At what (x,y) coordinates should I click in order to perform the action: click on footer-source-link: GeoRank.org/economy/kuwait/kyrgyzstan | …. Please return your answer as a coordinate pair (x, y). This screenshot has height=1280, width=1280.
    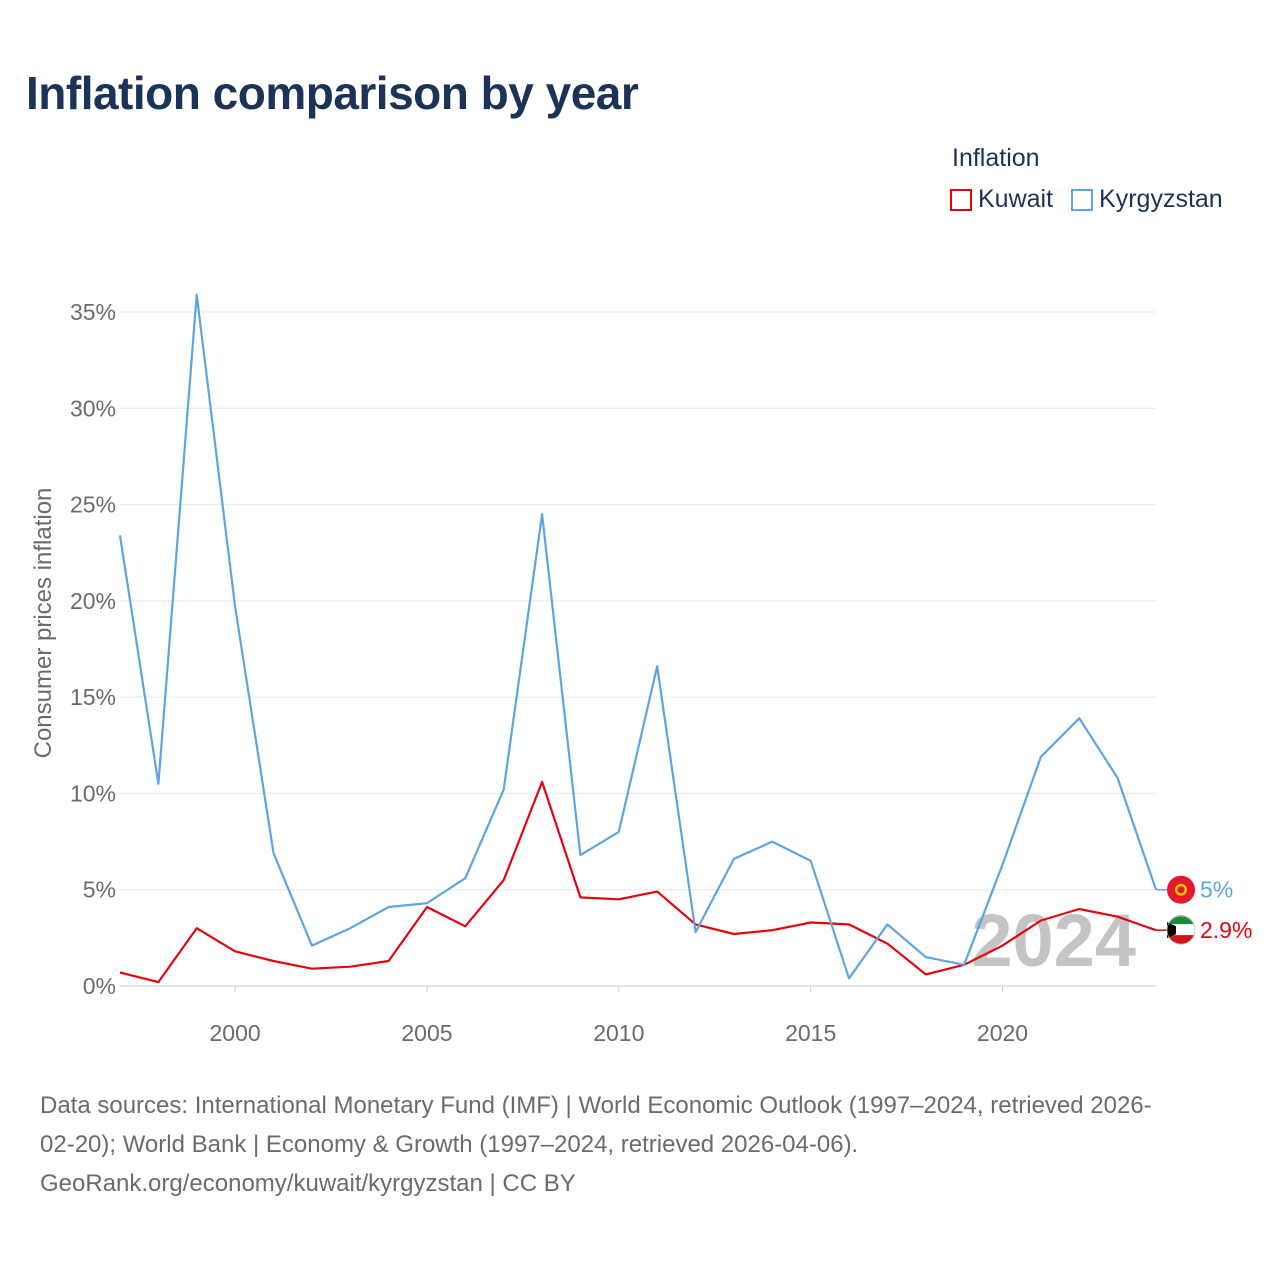
    Looking at the image, I should click on (308, 1183).